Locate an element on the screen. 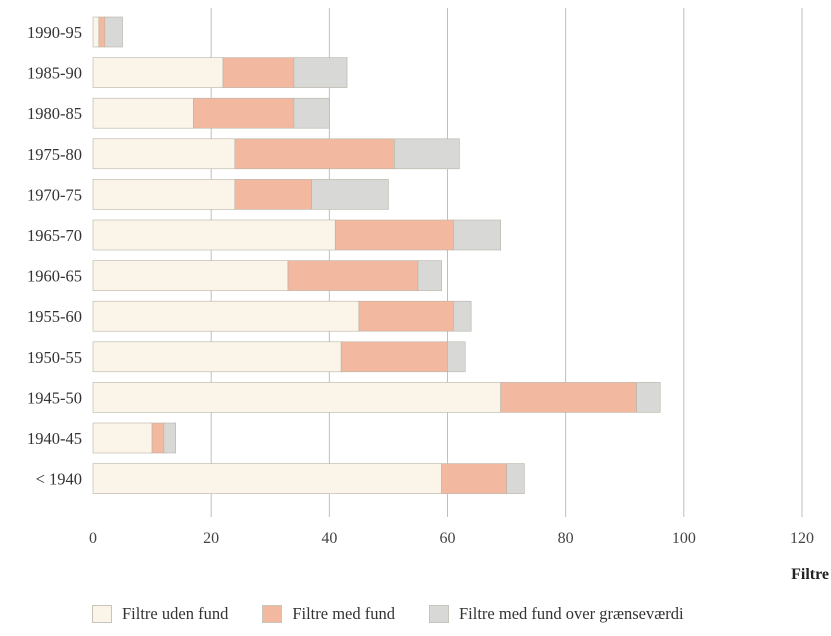 This screenshot has height=636, width=831. x-tick-label: 40 is located at coordinates (329, 538).